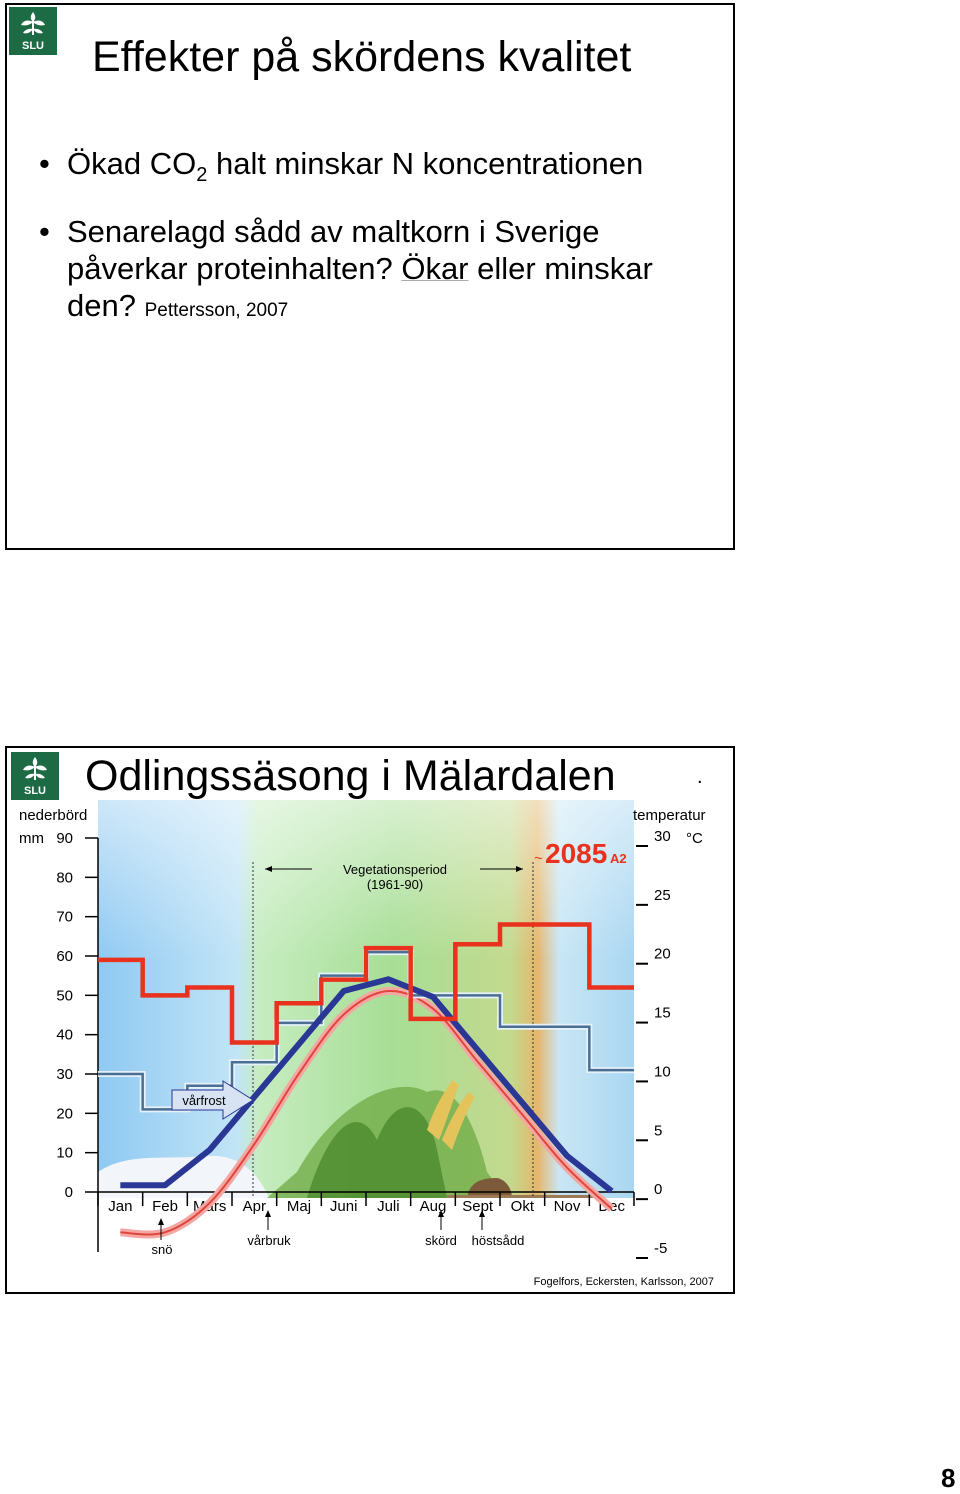 This screenshot has height=1494, width=960. Describe the element at coordinates (576, 853) in the screenshot. I see `scenario-year: 2085` at that location.